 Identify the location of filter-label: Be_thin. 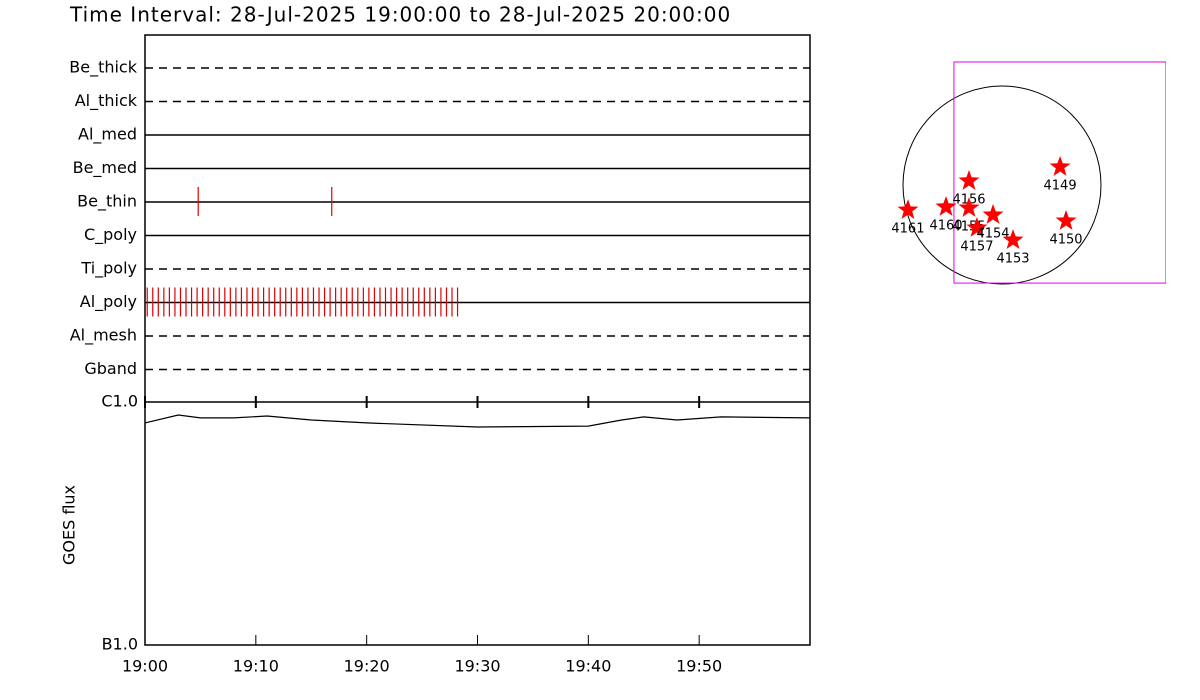
(107, 202).